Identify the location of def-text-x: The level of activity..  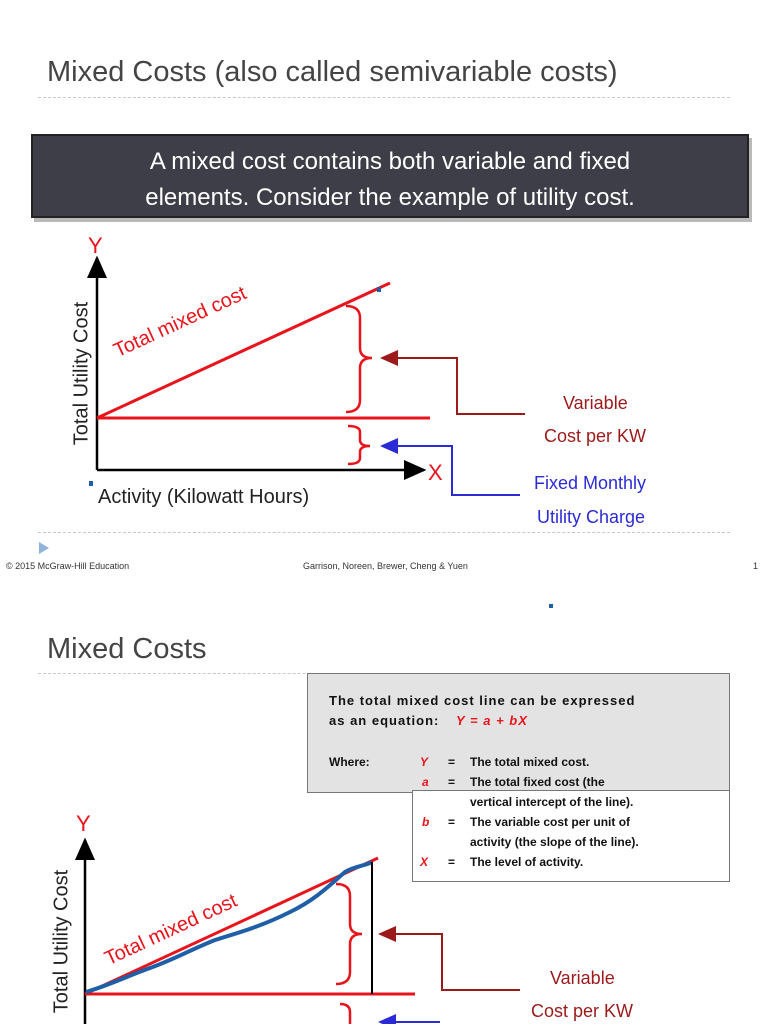
(527, 862).